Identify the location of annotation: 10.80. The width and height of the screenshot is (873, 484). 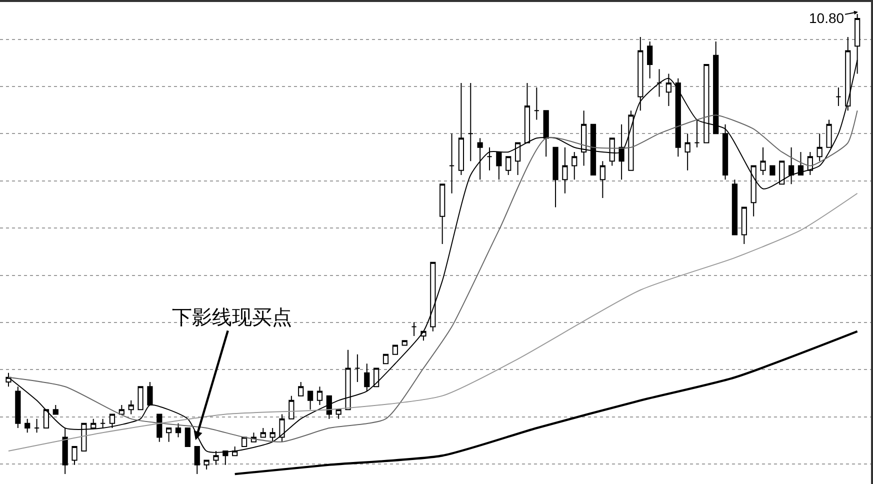
(826, 18).